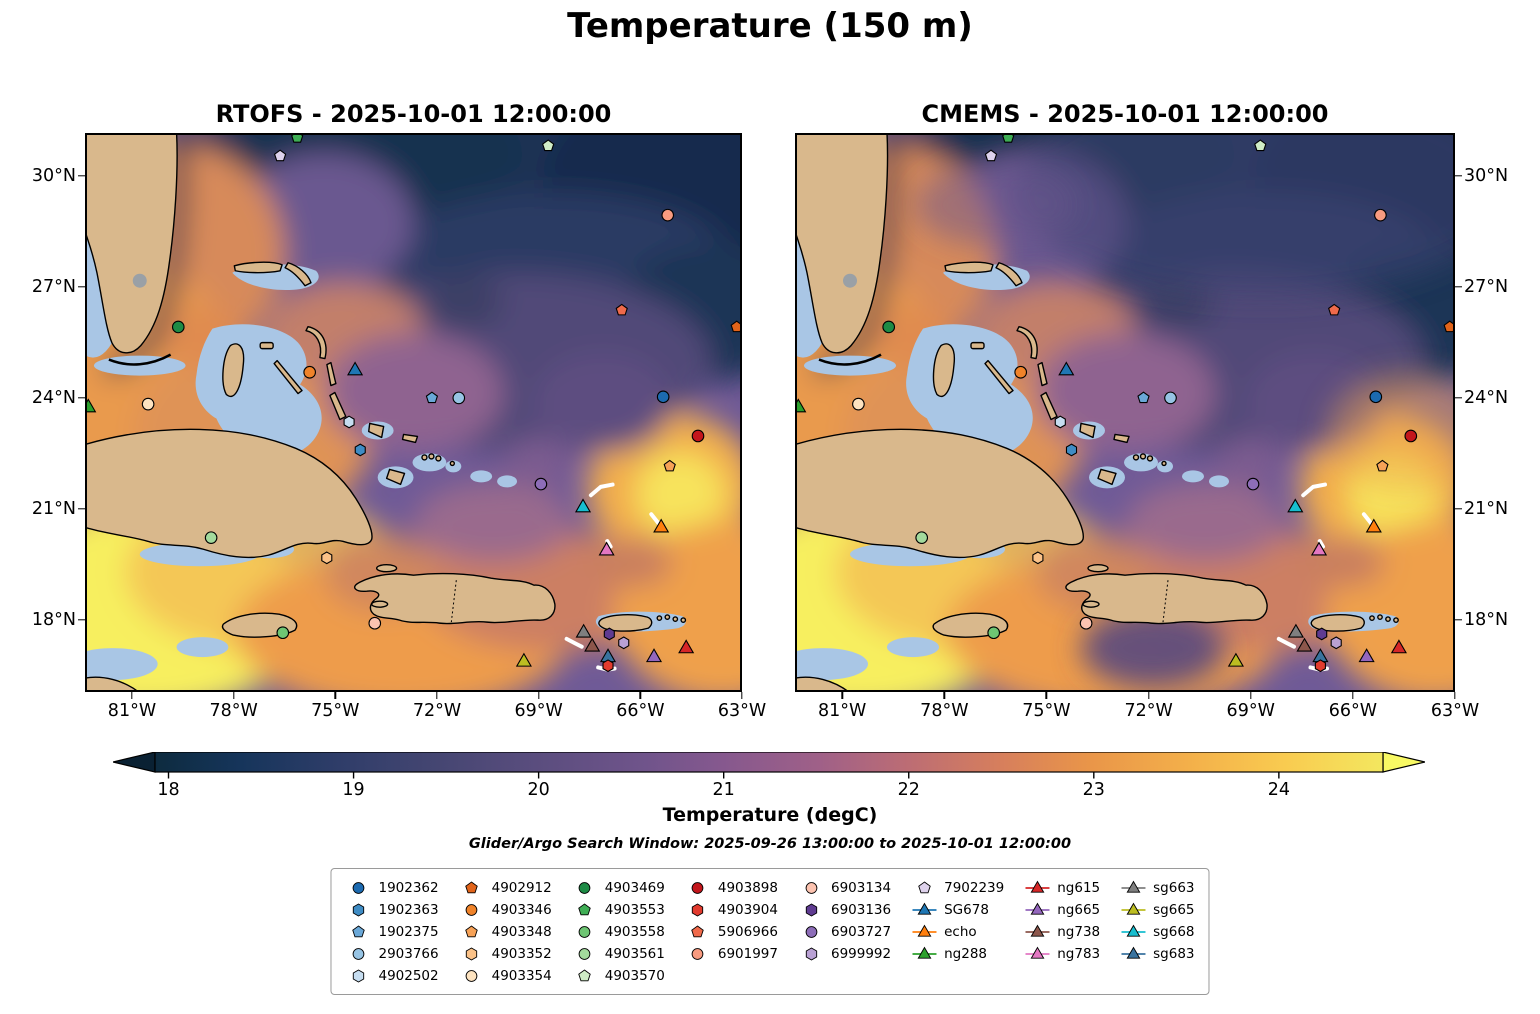  What do you see at coordinates (747, 953) in the screenshot?
I see `legend-label: 6901997` at bounding box center [747, 953].